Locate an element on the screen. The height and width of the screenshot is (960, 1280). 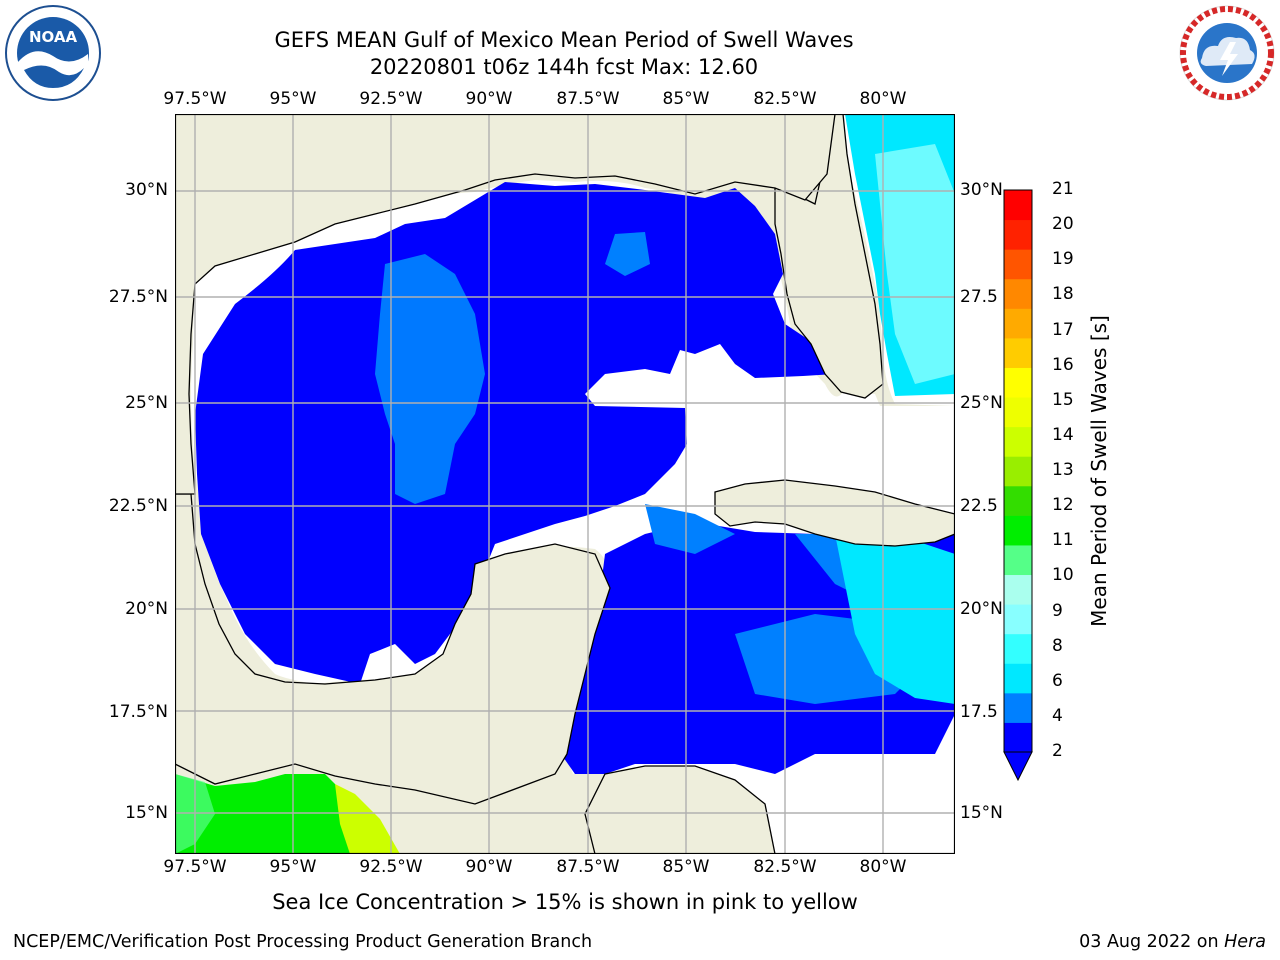
ice-region-yellow is located at coordinates (367, 819).